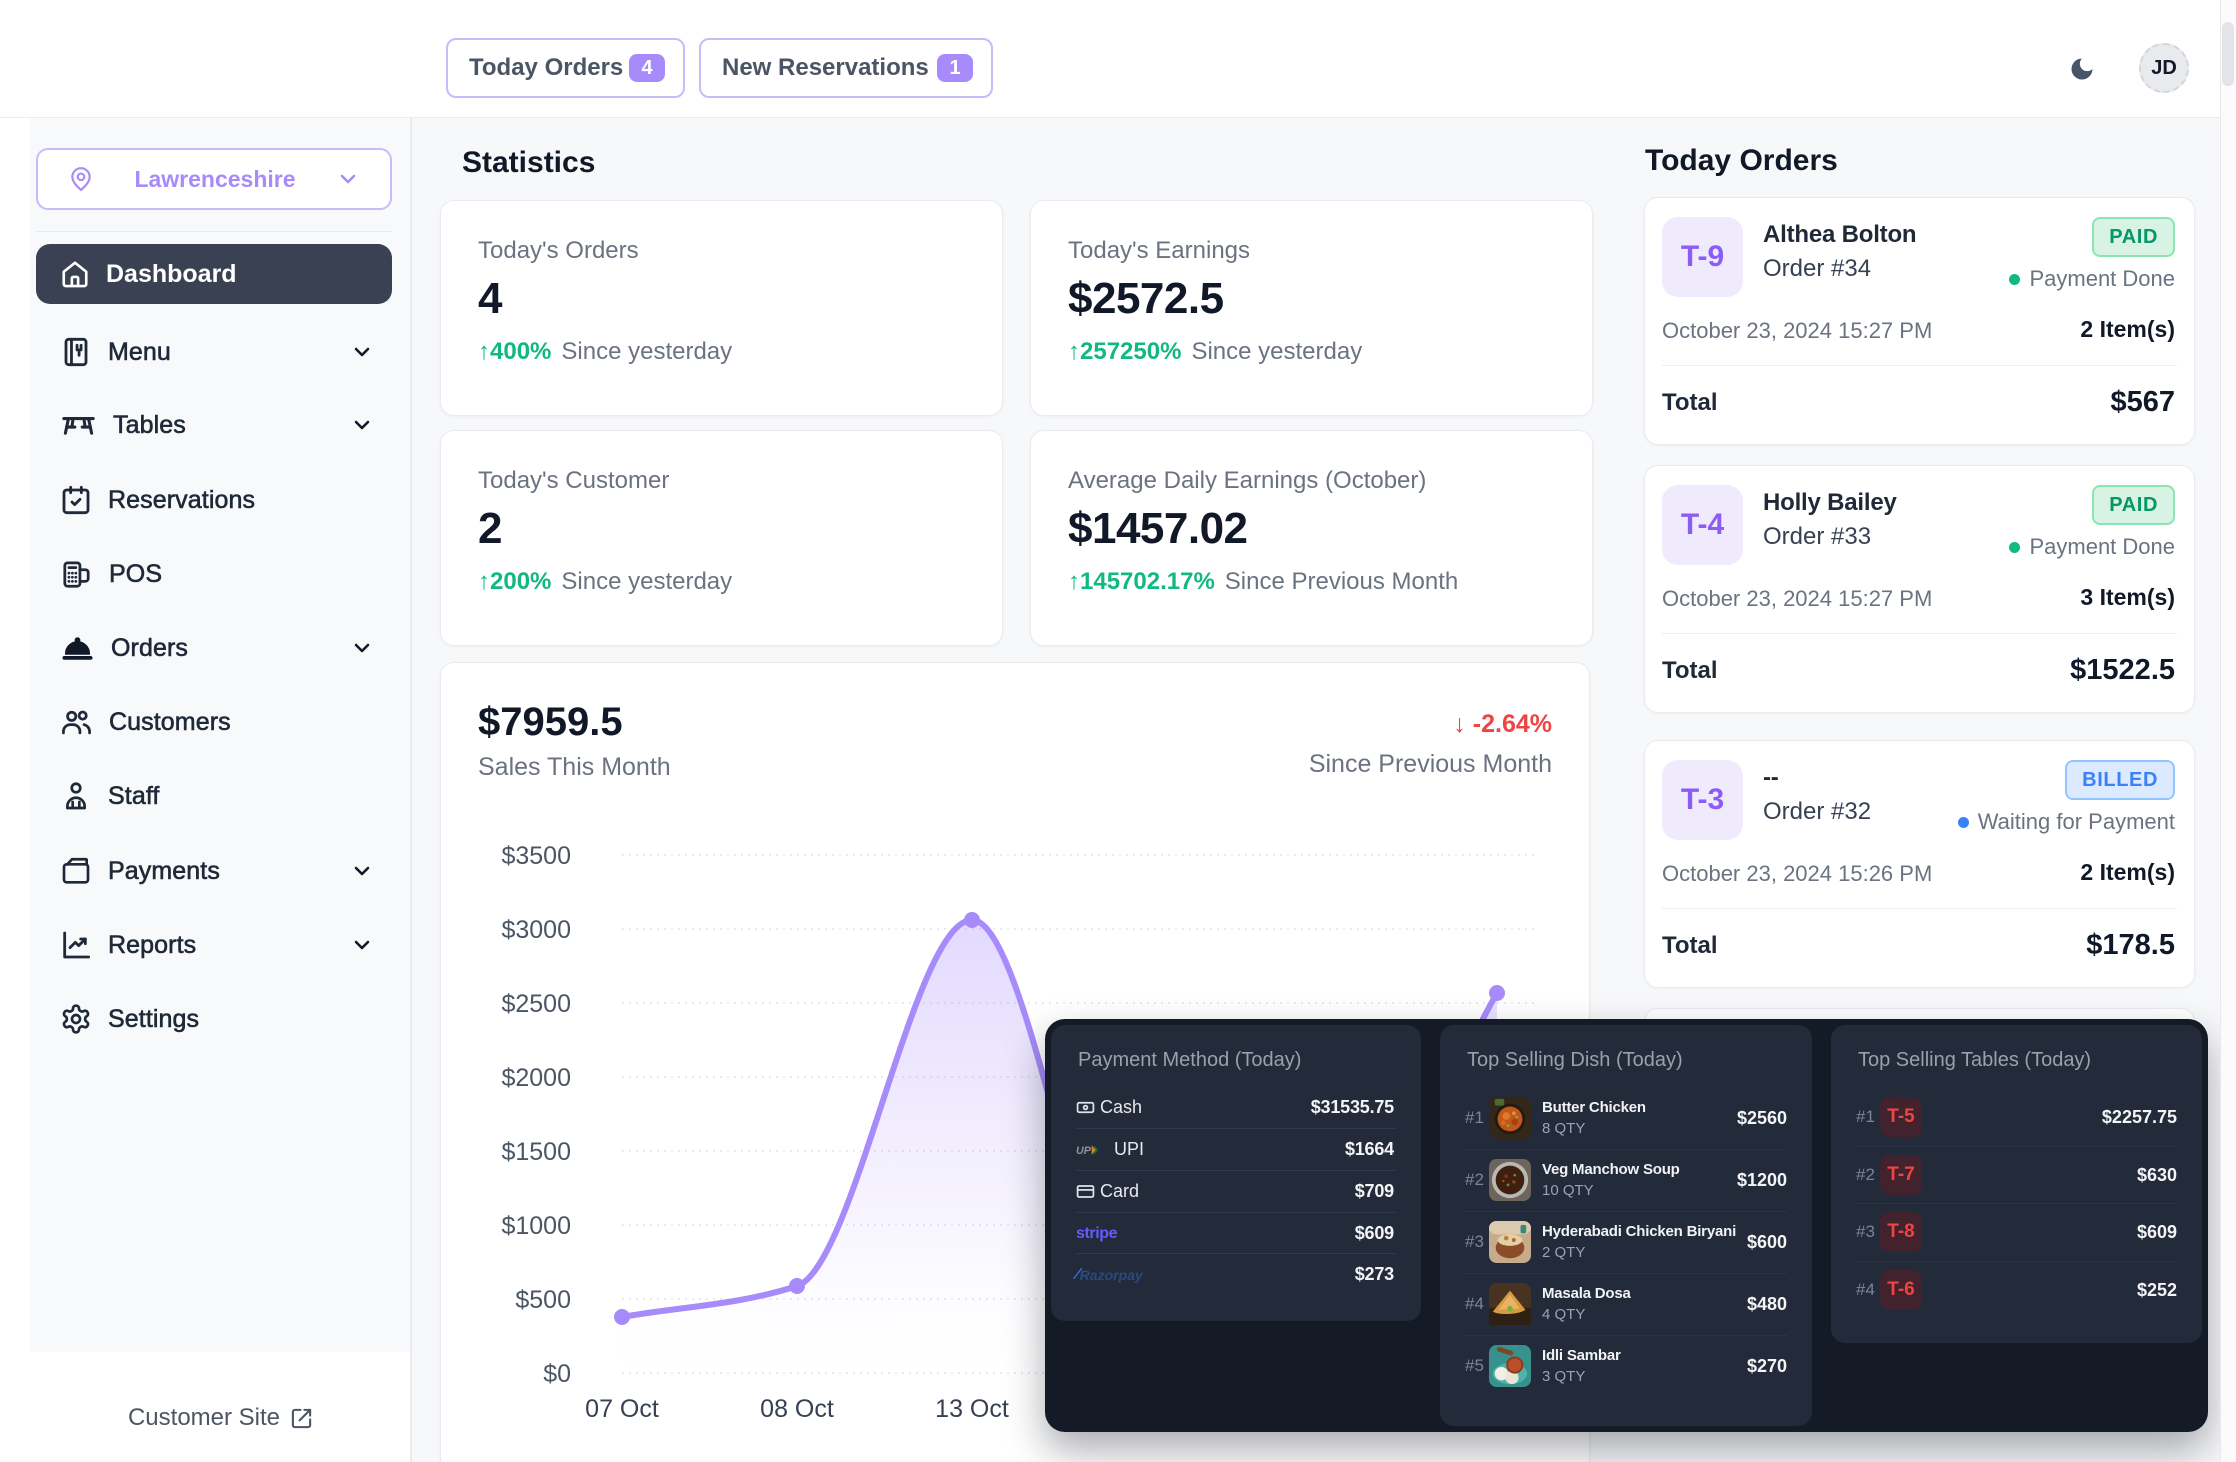 The image size is (2236, 1462). I want to click on svg-text: 13 Oct, so click(972, 1409).